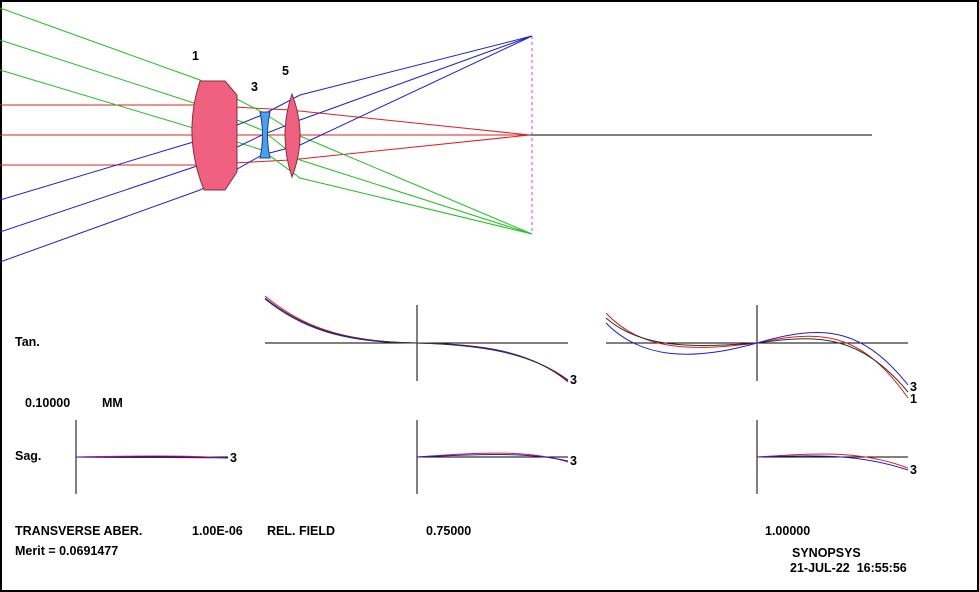 This screenshot has height=592, width=979. Describe the element at coordinates (848, 568) in the screenshot. I see `timestamp: 21-JUL-22 16:55:56` at that location.